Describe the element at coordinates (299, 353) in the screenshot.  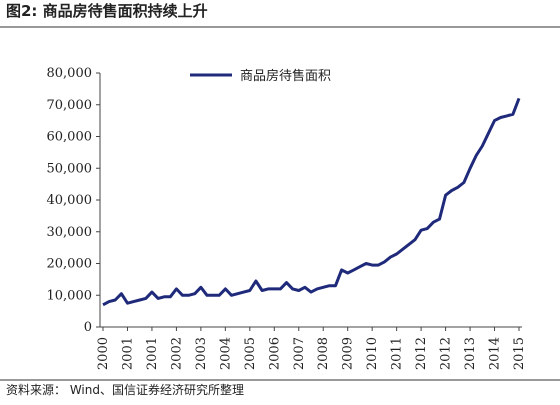
I see `x-tick-label: 2007` at that location.